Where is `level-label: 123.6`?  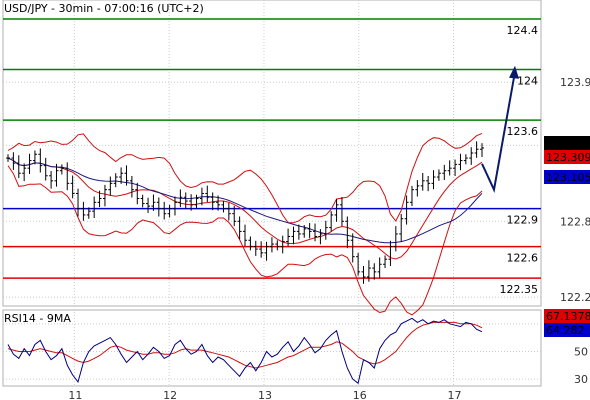
level-label: 123.6 is located at coordinates (523, 131).